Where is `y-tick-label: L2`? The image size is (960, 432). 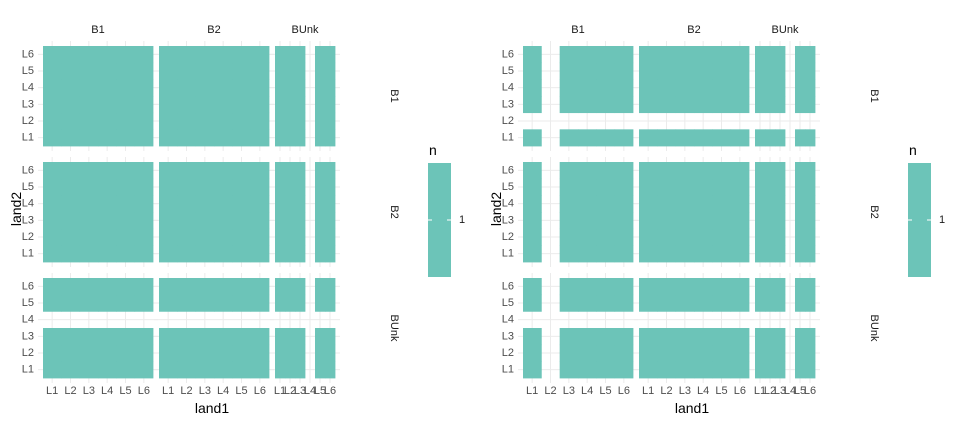
y-tick-label: L2 is located at coordinates (508, 353).